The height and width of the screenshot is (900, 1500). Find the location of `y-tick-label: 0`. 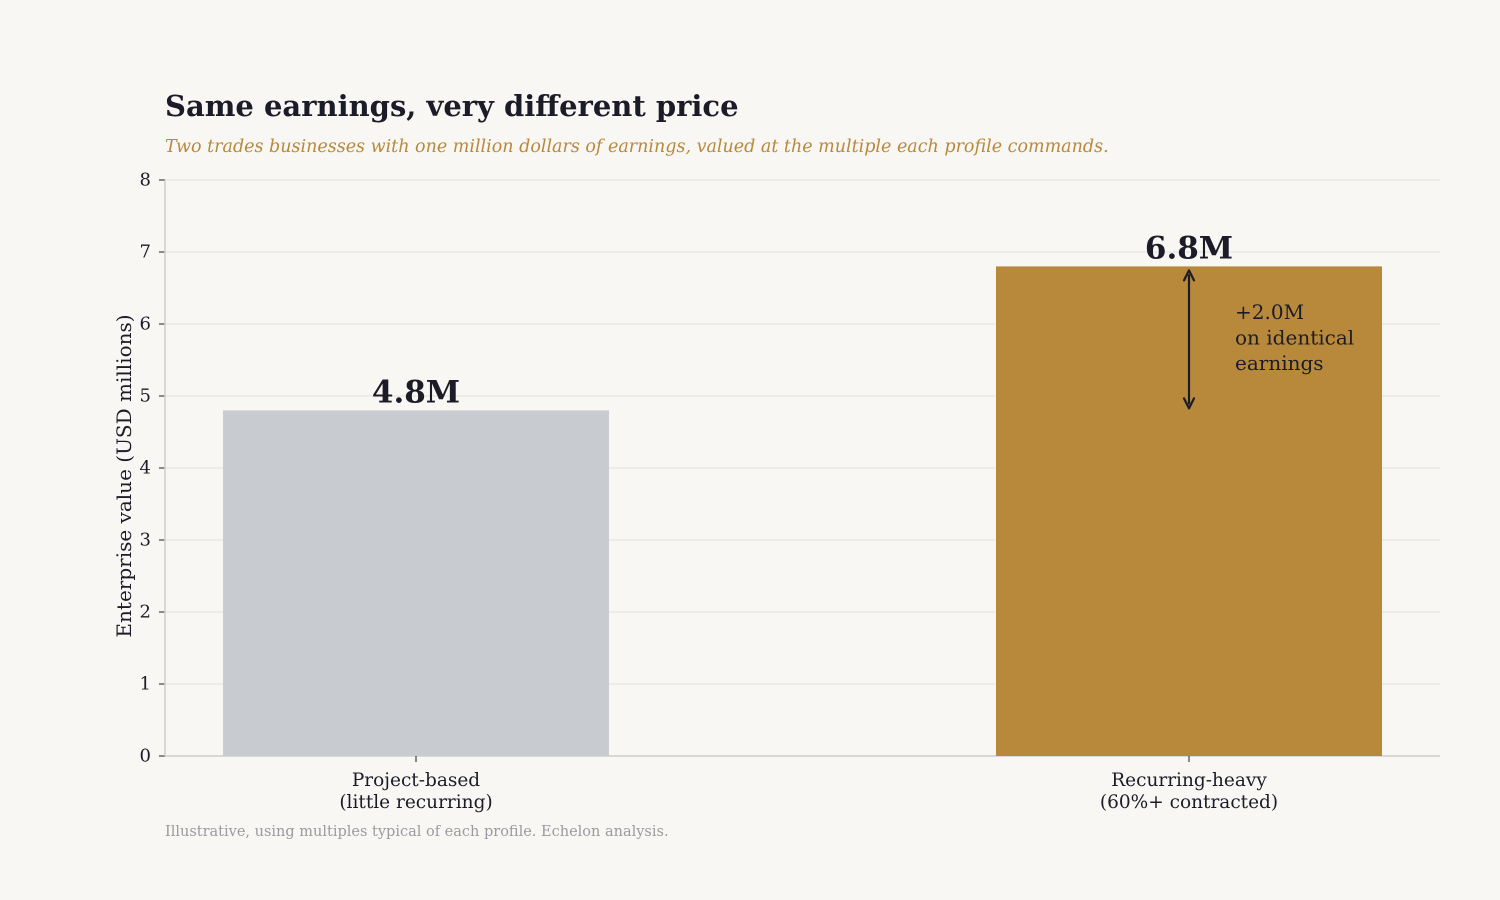

y-tick-label: 0 is located at coordinates (145, 756).